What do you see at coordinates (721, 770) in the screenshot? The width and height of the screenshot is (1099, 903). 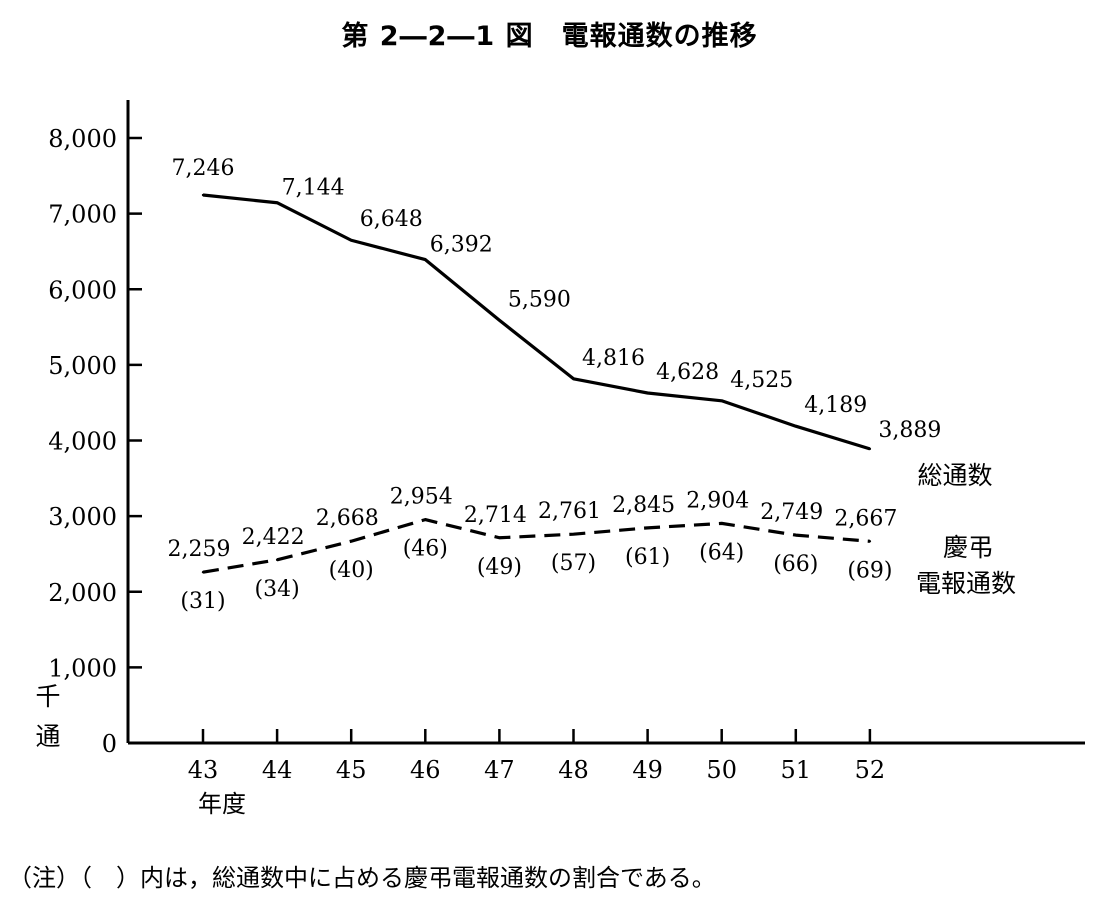 I see `x-tick-label: 50` at bounding box center [721, 770].